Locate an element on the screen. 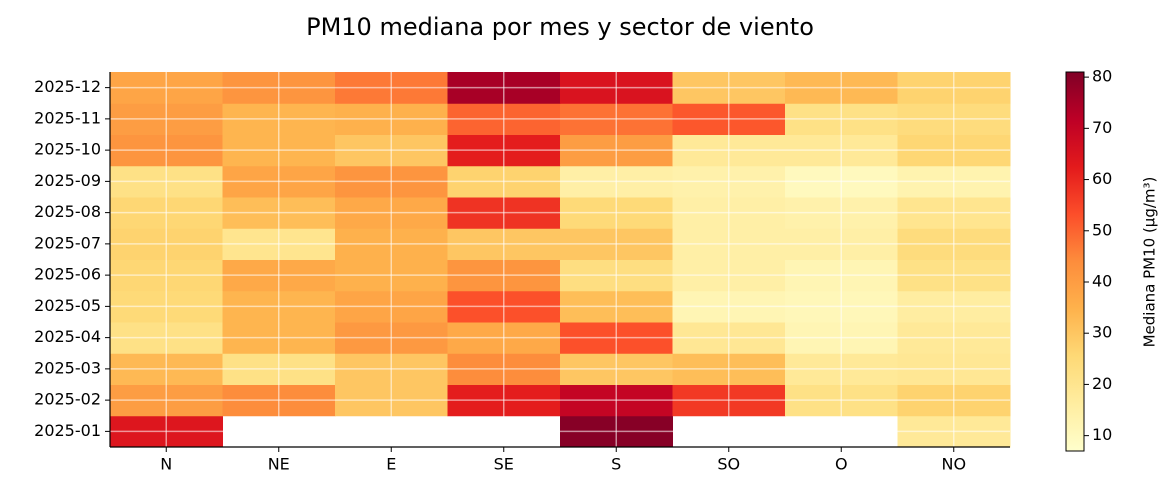 Image resolution: width=1163 pixels, height=481 pixels. x-tick-label: S is located at coordinates (616, 464).